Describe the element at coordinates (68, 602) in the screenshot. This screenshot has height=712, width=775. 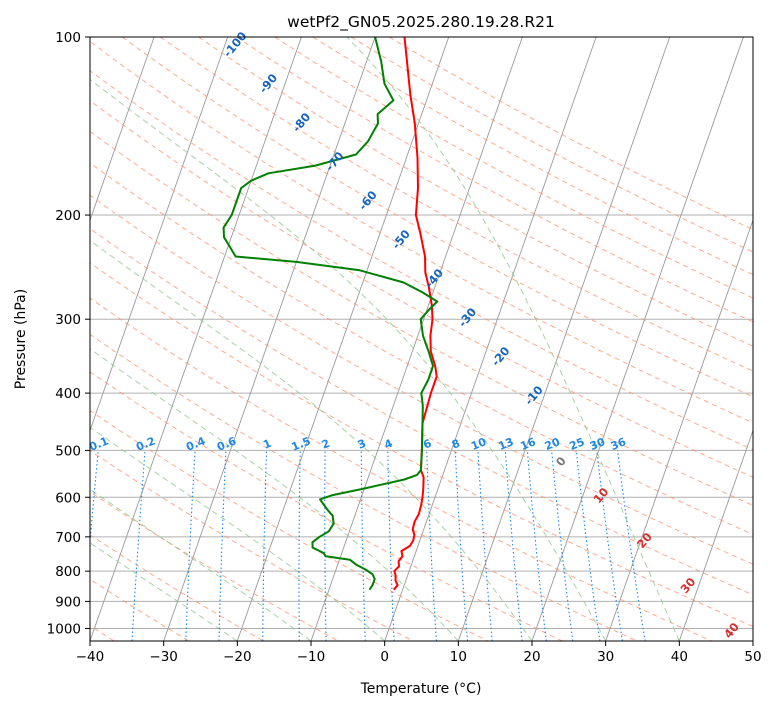
I see `y-tick-label: 900` at that location.